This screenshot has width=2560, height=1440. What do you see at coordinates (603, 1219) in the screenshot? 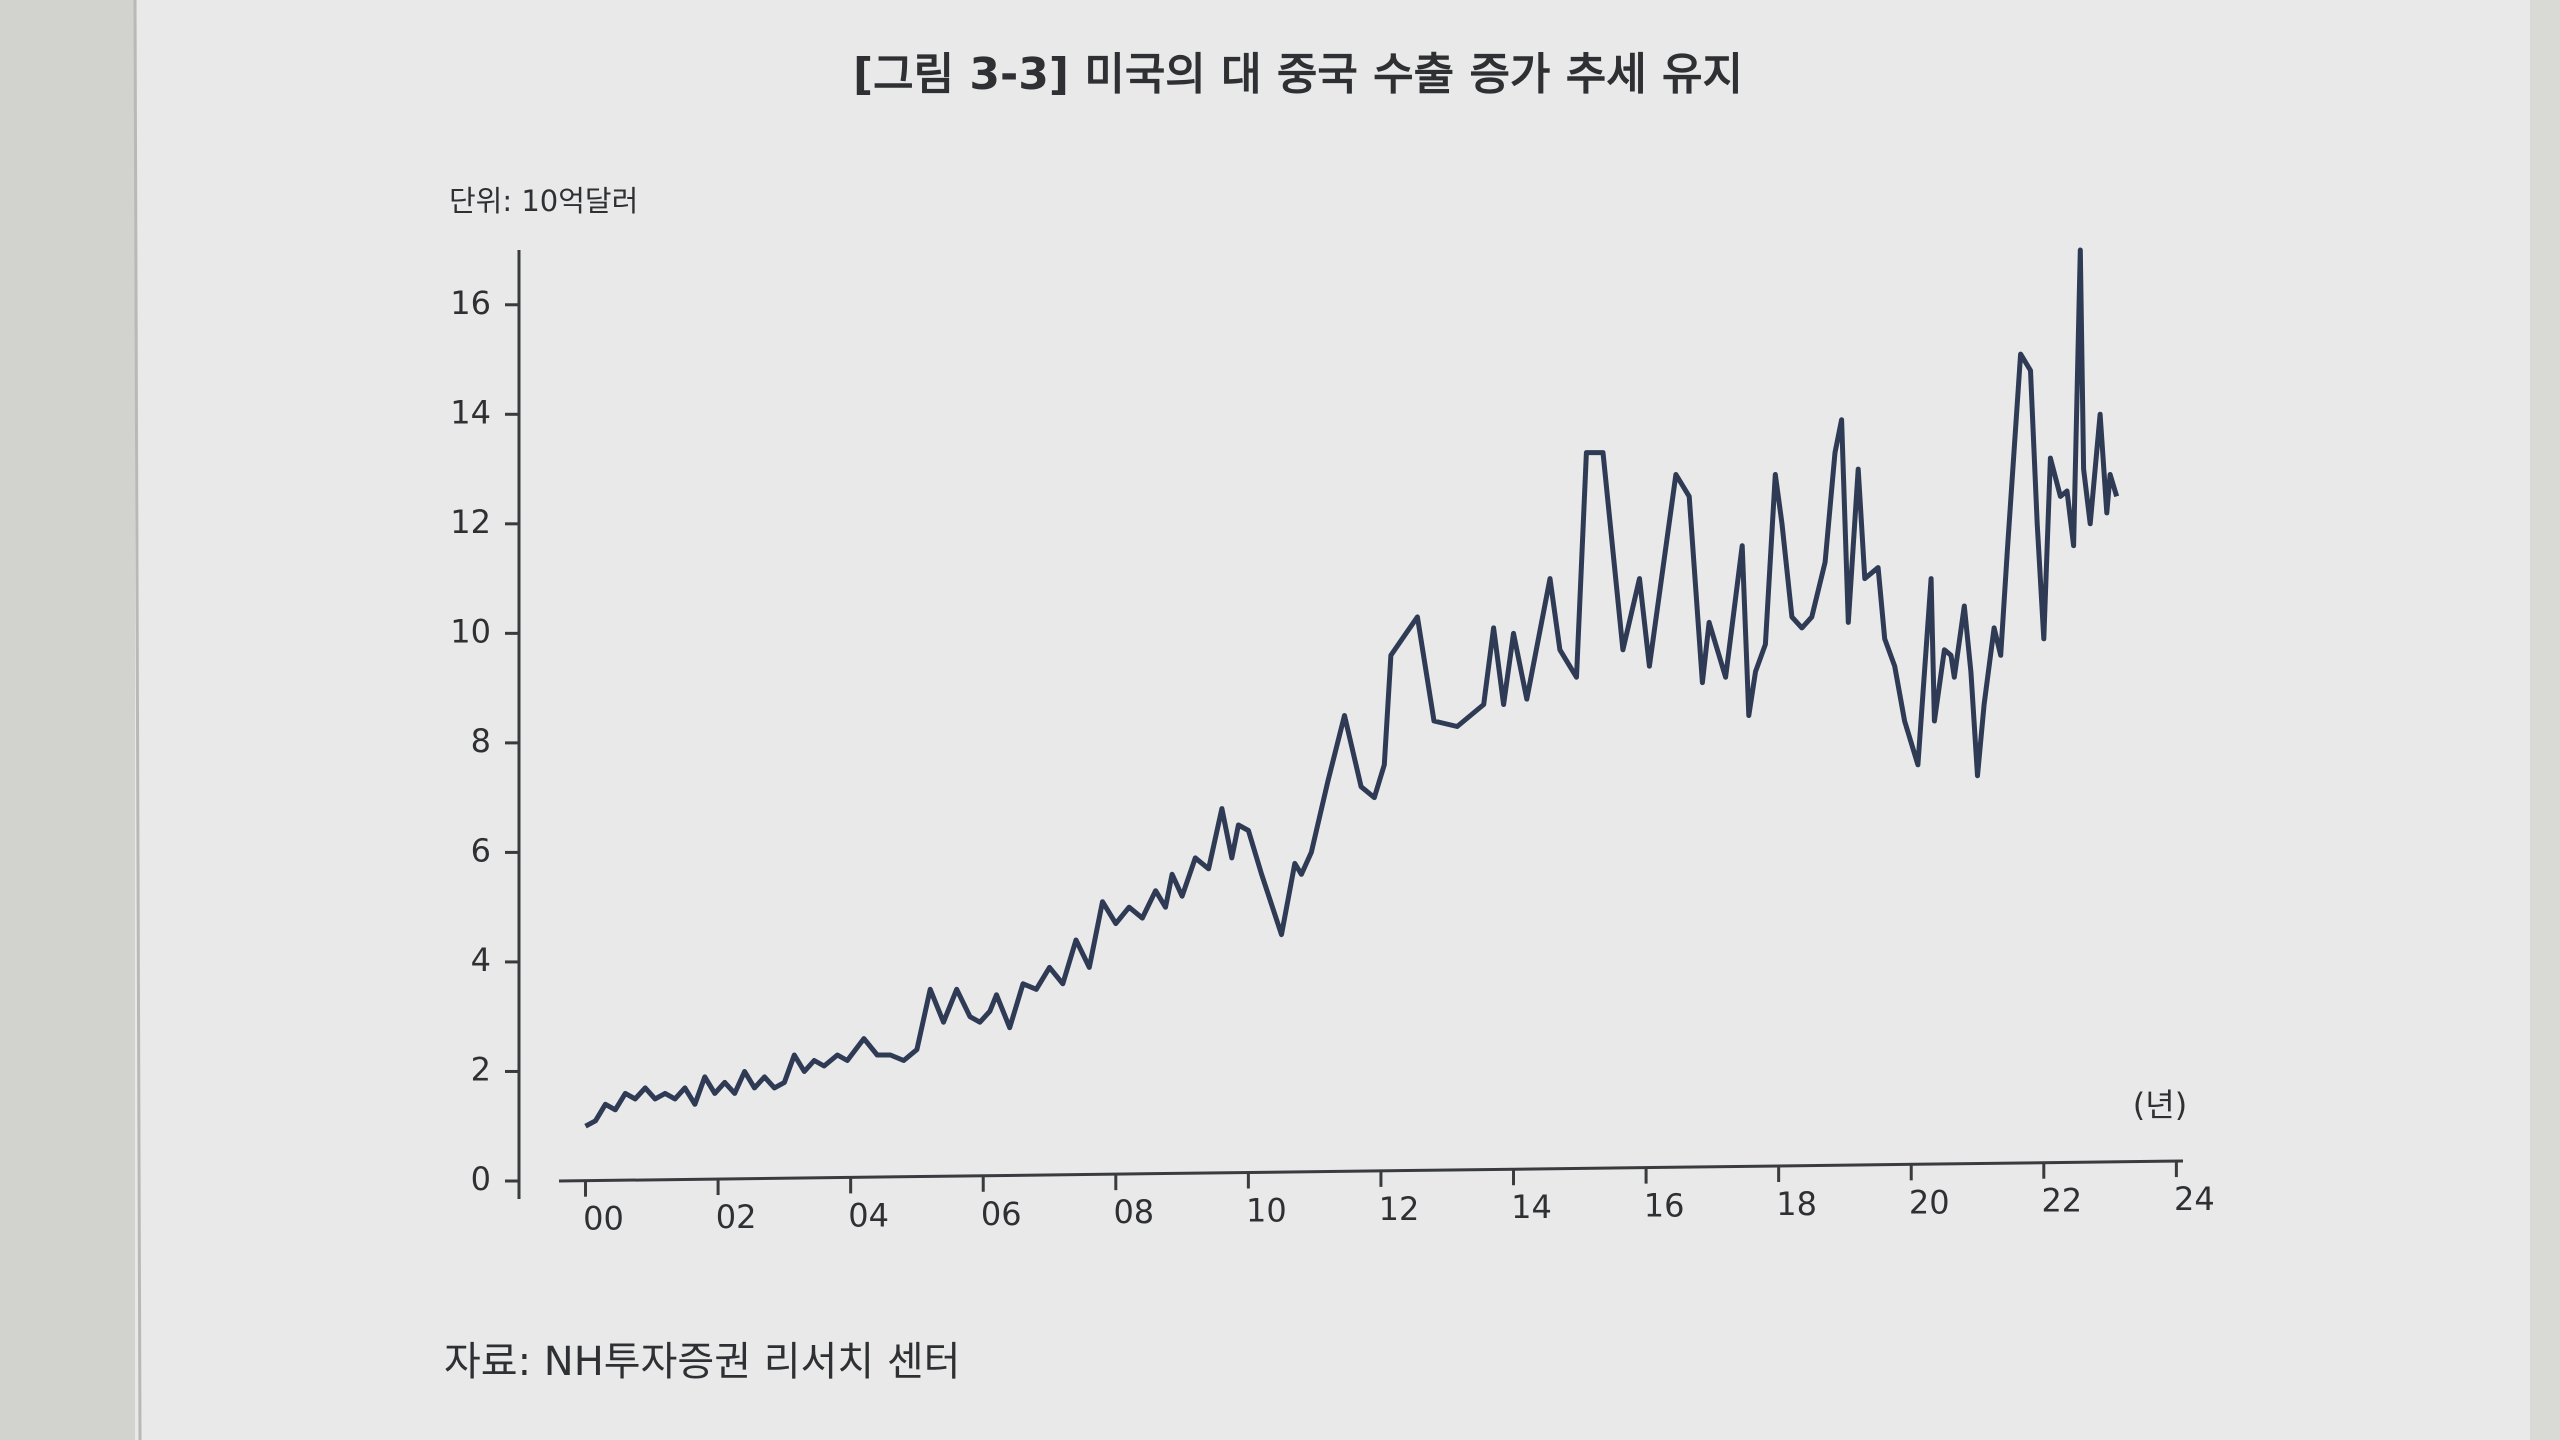
I see `x-tick-label: 00` at bounding box center [603, 1219].